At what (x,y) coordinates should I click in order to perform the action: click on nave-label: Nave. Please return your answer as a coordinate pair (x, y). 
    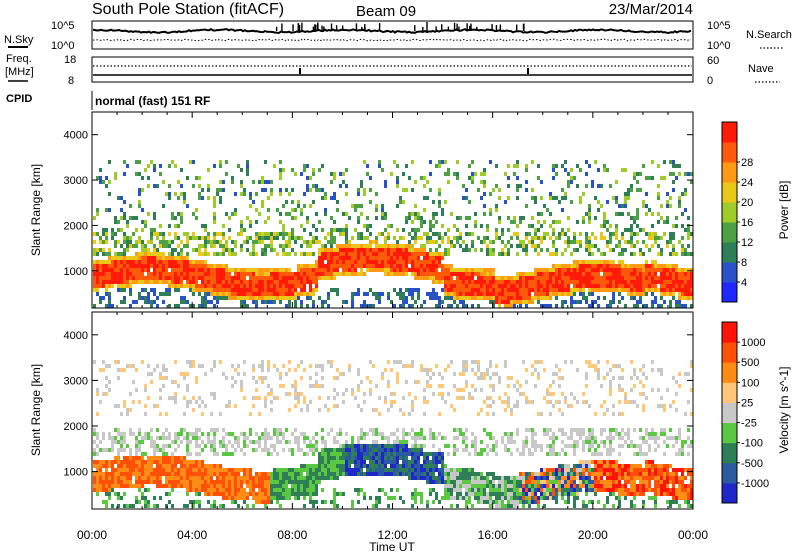
    Looking at the image, I should click on (761, 69).